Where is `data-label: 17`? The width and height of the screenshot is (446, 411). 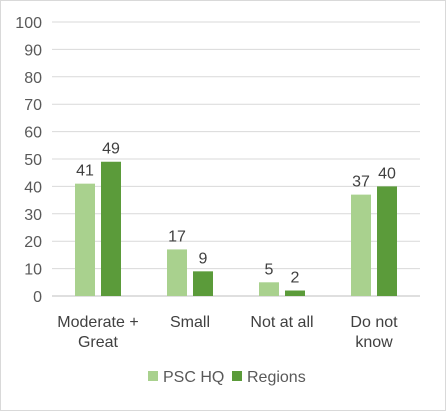 data-label: 17 is located at coordinates (177, 236).